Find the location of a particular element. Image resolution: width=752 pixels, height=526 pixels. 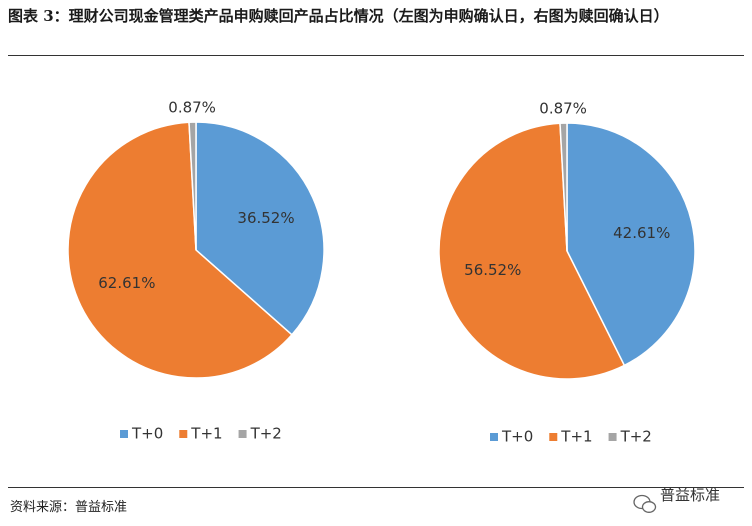

data-label: 36.52% is located at coordinates (265, 218).